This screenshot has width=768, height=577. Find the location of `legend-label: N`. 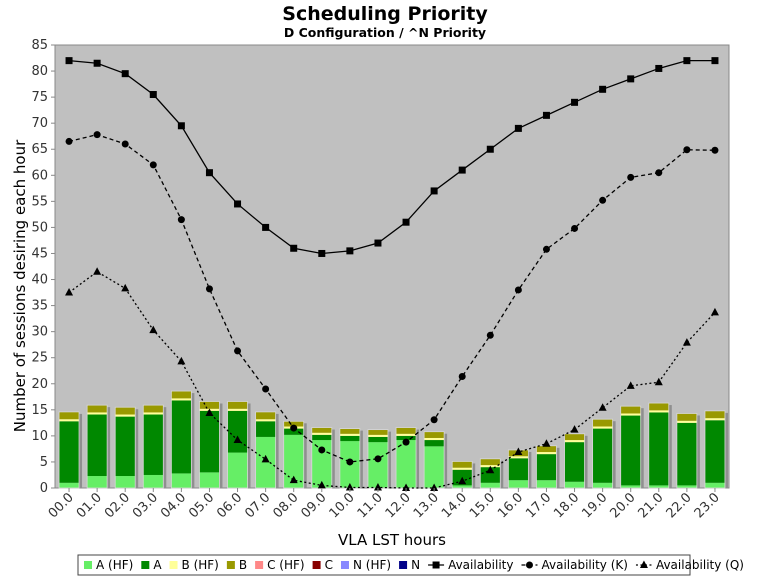

legend-label: N is located at coordinates (415, 565).